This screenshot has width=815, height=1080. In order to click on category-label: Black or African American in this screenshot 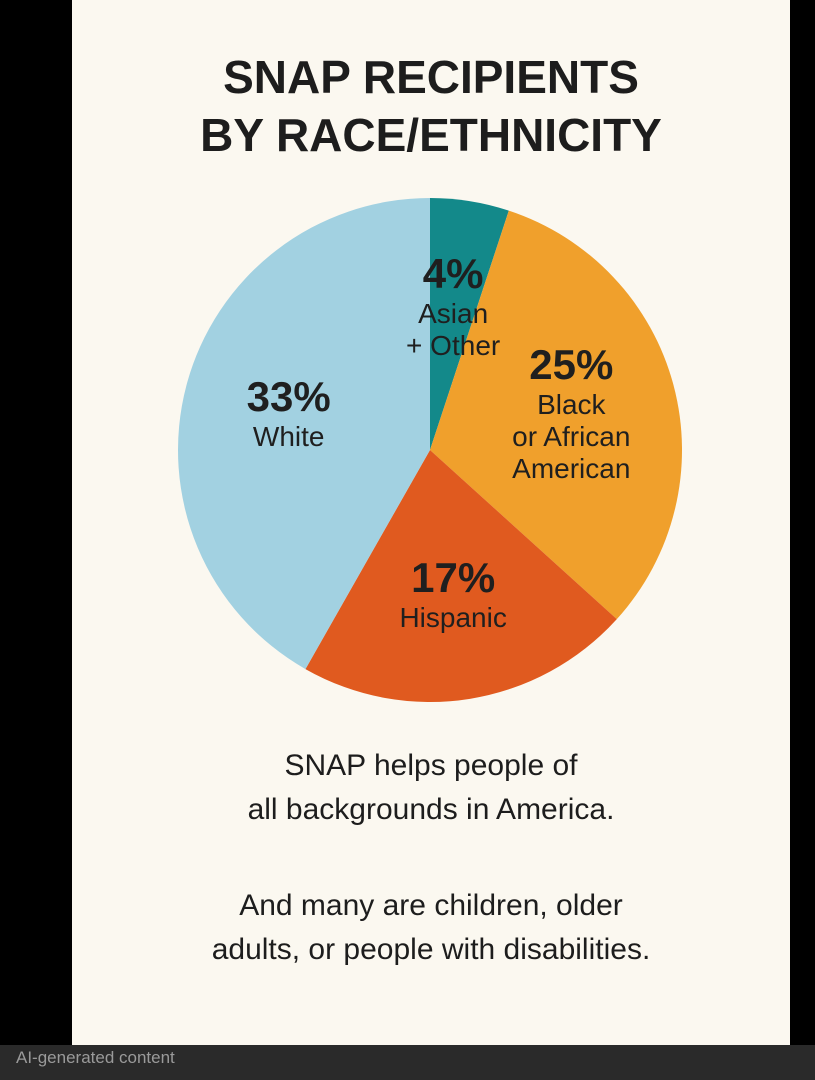, I will do `click(571, 436)`.